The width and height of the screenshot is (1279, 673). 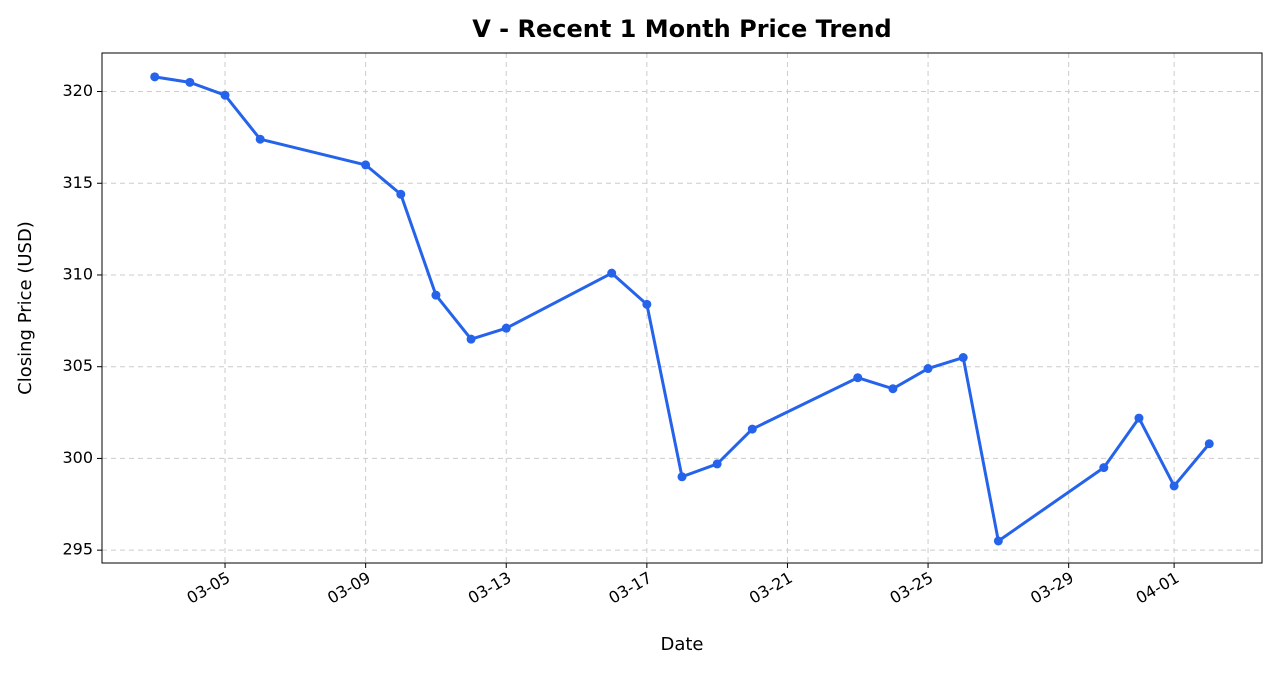 What do you see at coordinates (77, 182) in the screenshot?
I see `y-tick-label: 315` at bounding box center [77, 182].